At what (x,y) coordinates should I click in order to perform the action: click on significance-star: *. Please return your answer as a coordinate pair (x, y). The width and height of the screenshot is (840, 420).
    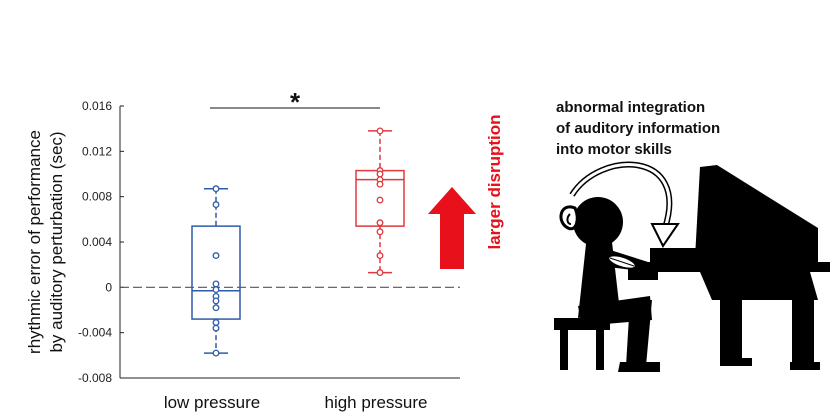
    Looking at the image, I should click on (295, 102).